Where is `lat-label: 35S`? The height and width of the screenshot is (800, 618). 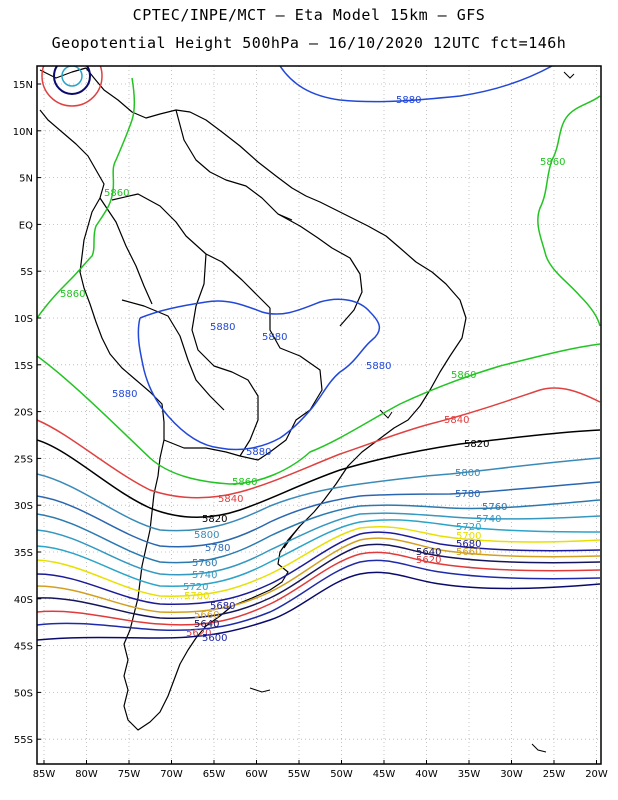 lat-label: 35S is located at coordinates (23, 553).